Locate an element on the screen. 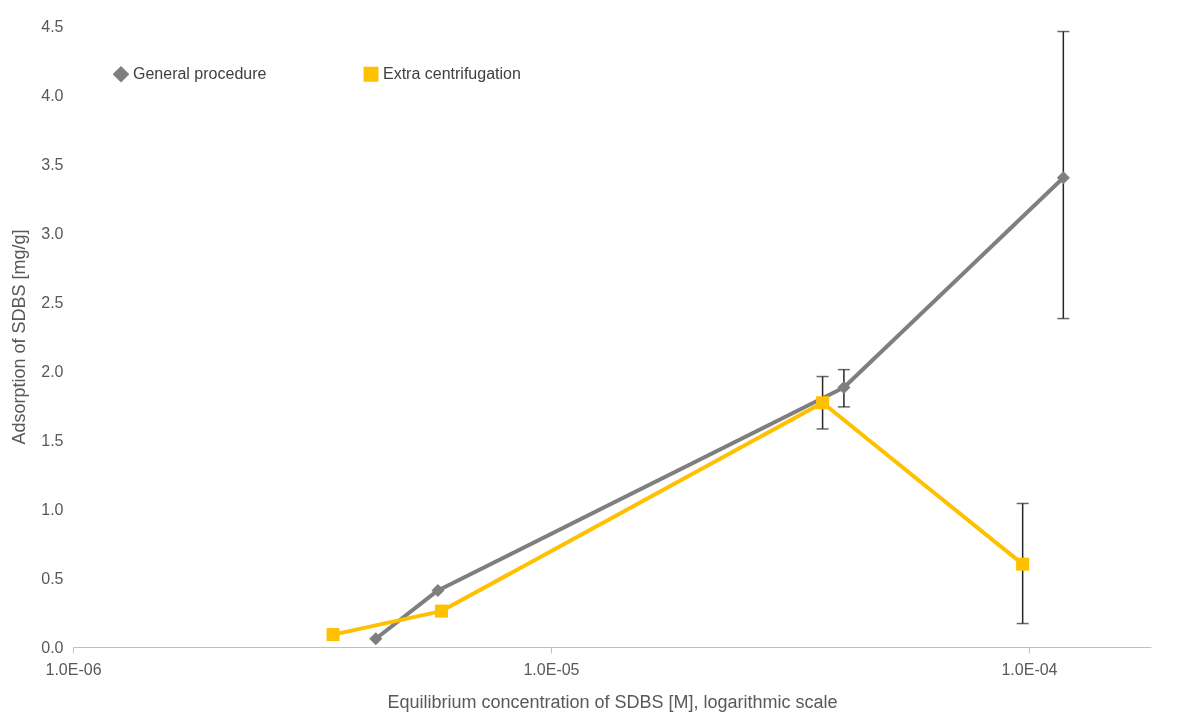 This screenshot has width=1192, height=726. y-tick-label: 1.5 is located at coordinates (52, 440).